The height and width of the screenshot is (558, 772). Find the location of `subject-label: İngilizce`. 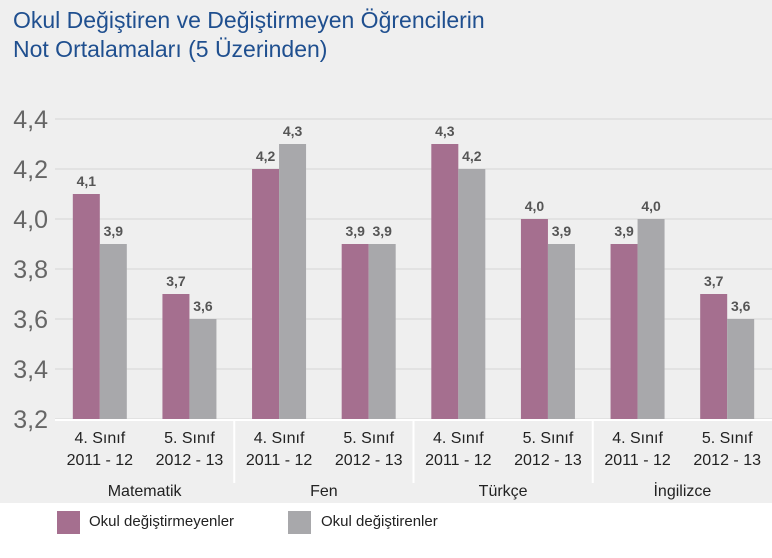

subject-label: İngilizce is located at coordinates (682, 490).